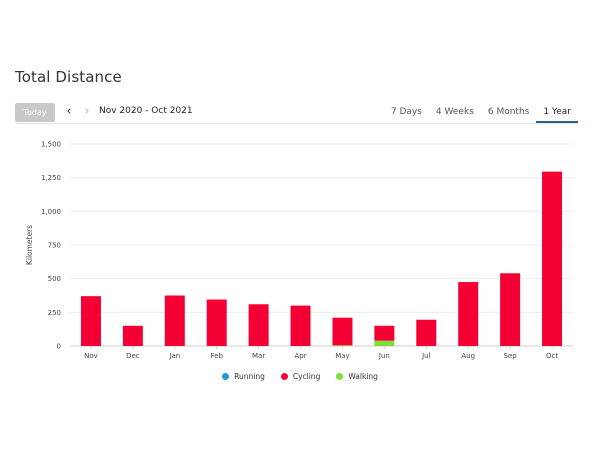  What do you see at coordinates (133, 356) in the screenshot?
I see `x-tick-label: Dec` at bounding box center [133, 356].